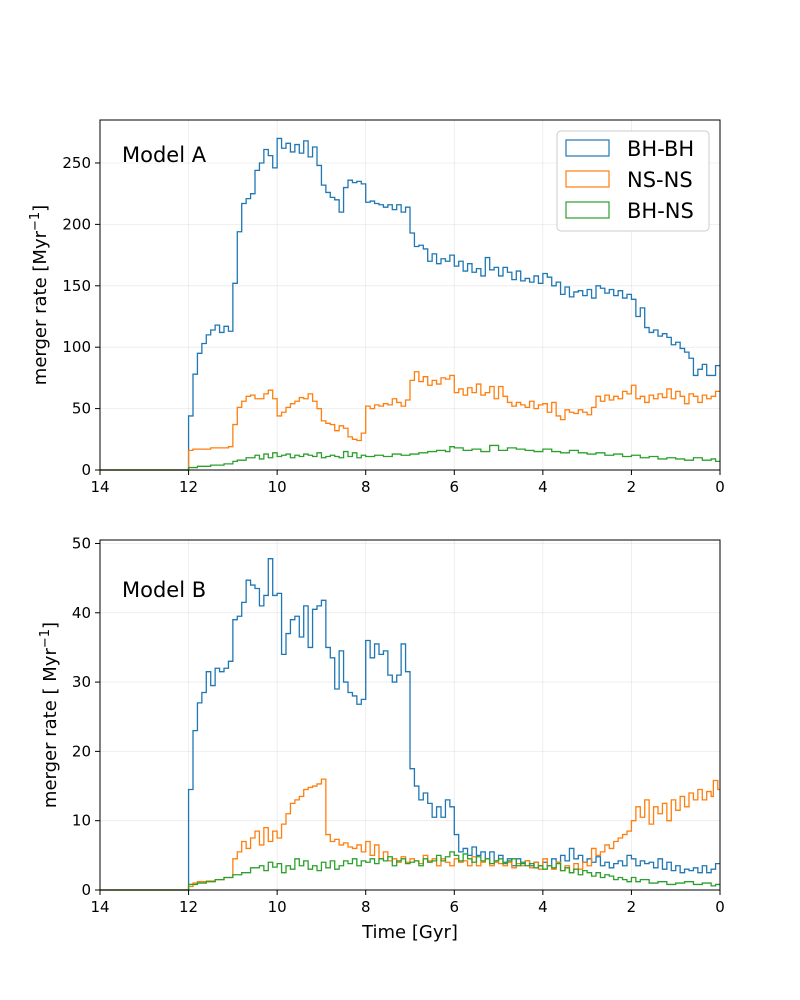  What do you see at coordinates (81, 751) in the screenshot?
I see `y-tick-label: 20` at bounding box center [81, 751].